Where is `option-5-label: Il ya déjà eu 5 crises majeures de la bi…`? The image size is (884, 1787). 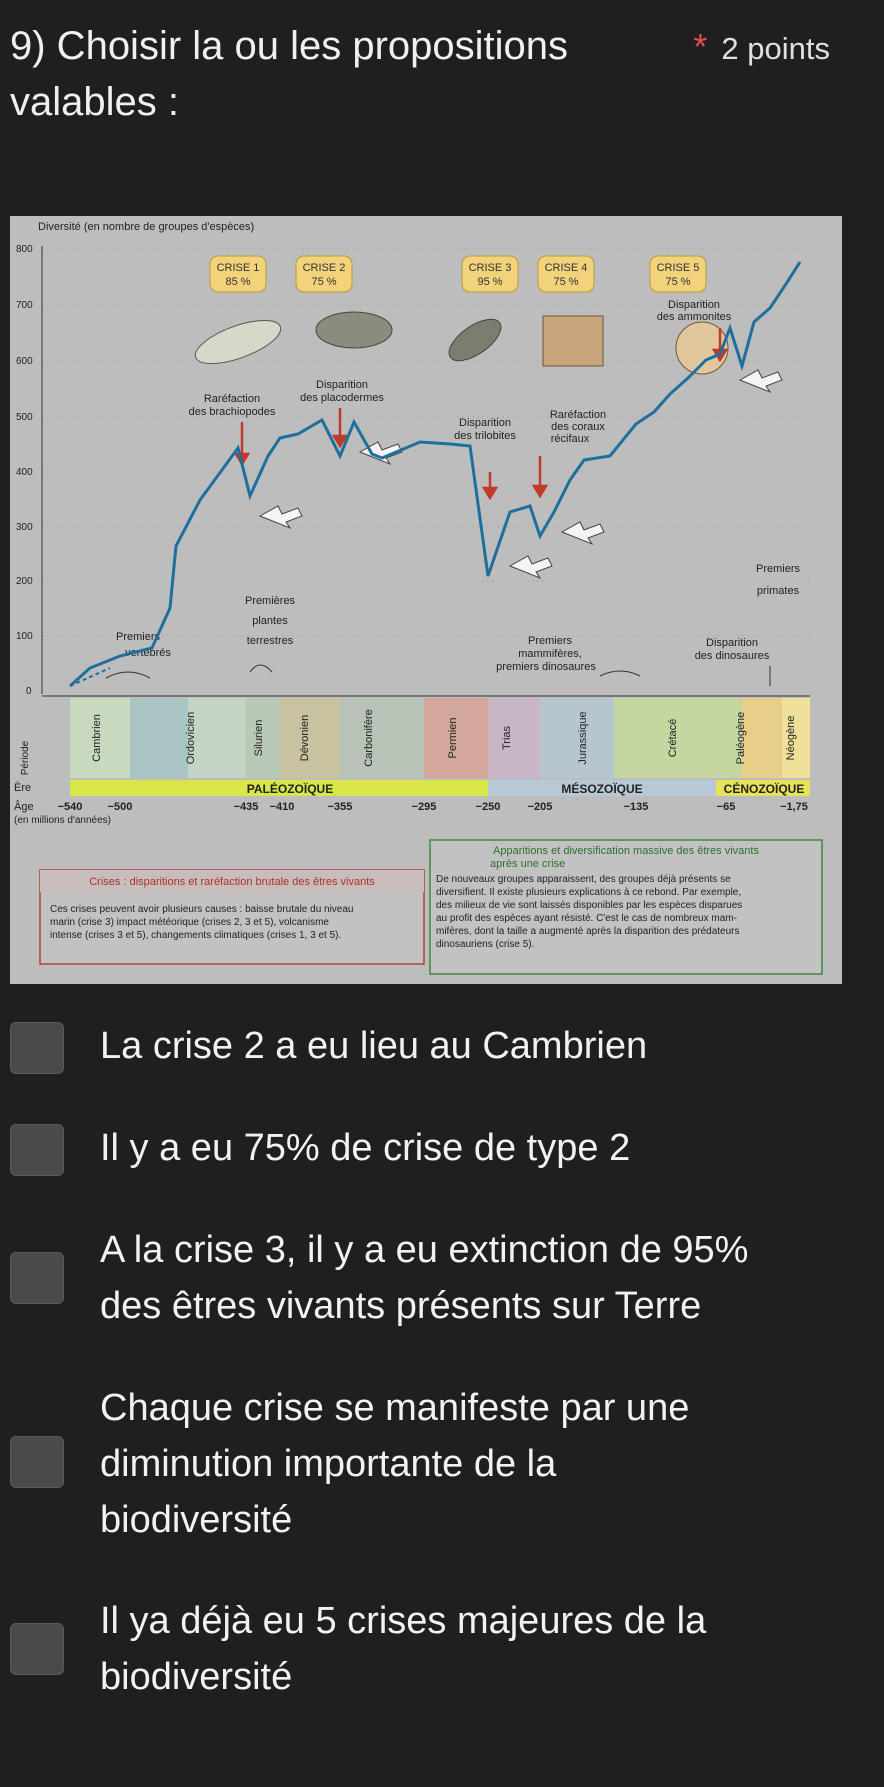 option-5-label: Il ya déjà eu 5 crises majeures de la bi… is located at coordinates (460, 1649).